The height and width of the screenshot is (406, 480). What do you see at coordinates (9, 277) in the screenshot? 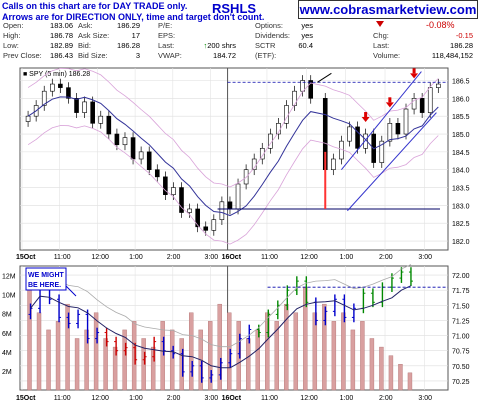
I see `volume-tick-label: 12M` at bounding box center [9, 277].